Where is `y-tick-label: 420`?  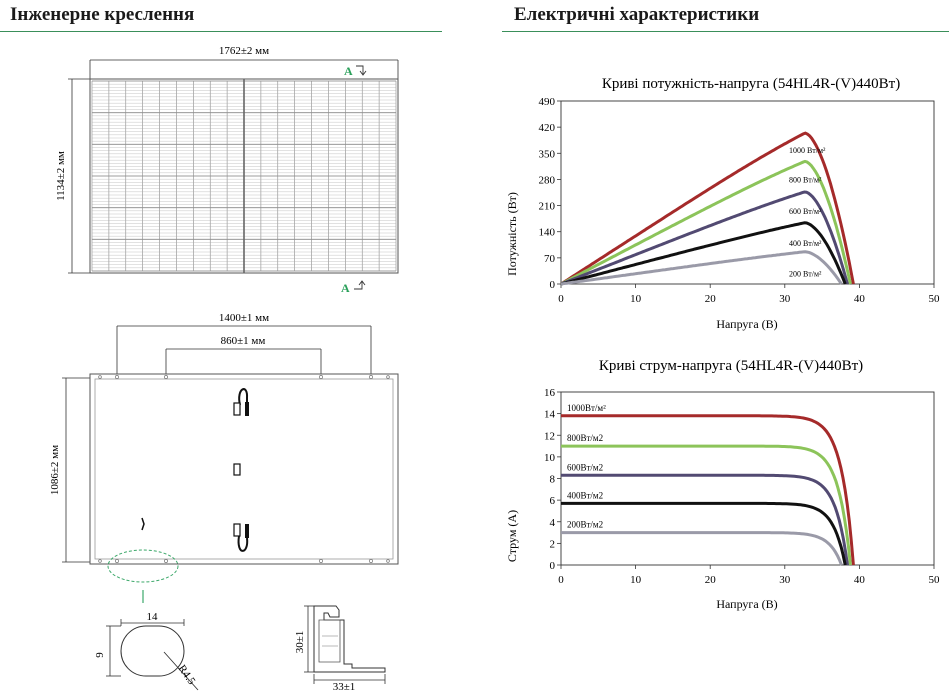
y-tick-label: 420 is located at coordinates (547, 128).